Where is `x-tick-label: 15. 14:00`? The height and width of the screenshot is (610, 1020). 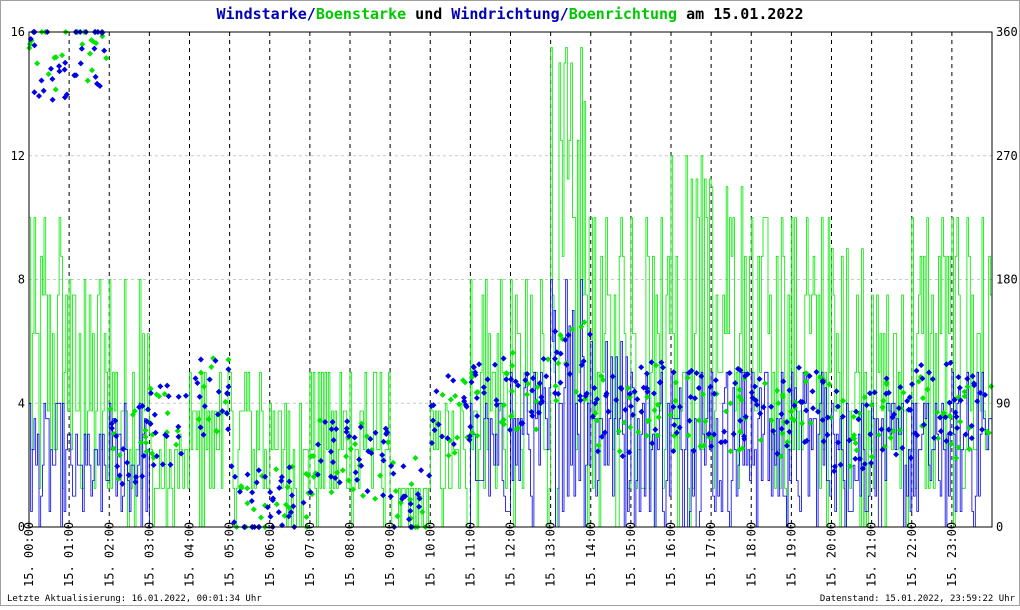 x-tick-label: 15. 14:00 is located at coordinates (591, 554).